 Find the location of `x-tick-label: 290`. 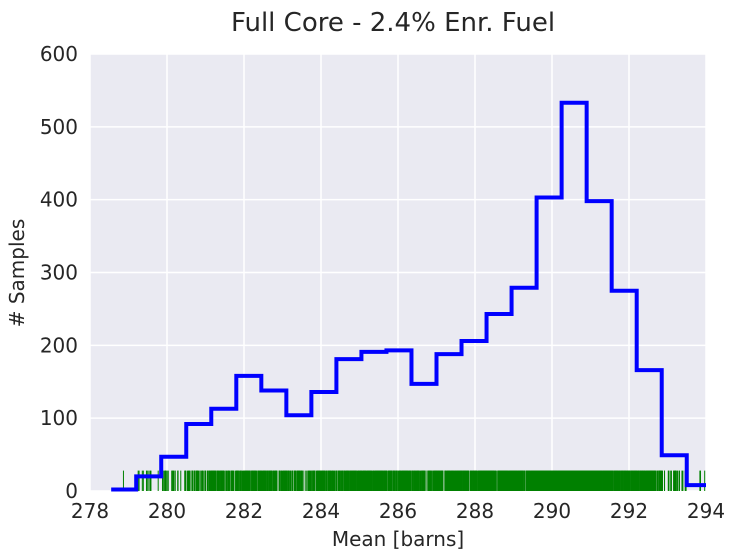

x-tick-label: 290 is located at coordinates (552, 511).